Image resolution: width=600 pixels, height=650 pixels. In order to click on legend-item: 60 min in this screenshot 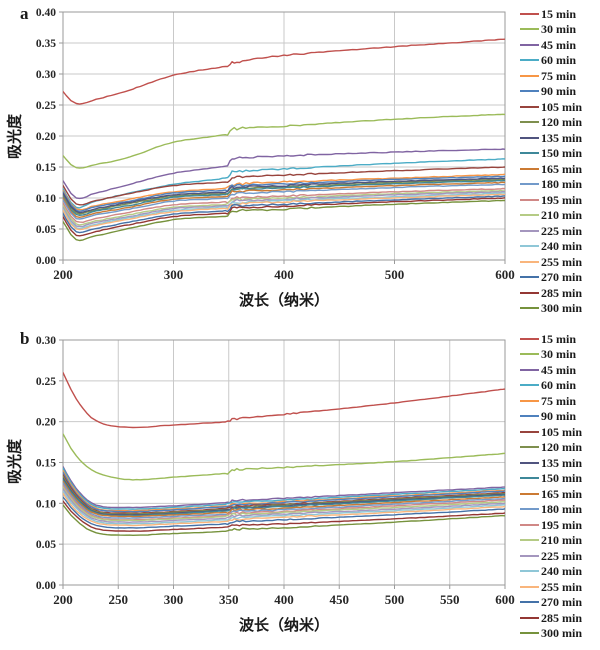, I will do `click(560, 386)`.